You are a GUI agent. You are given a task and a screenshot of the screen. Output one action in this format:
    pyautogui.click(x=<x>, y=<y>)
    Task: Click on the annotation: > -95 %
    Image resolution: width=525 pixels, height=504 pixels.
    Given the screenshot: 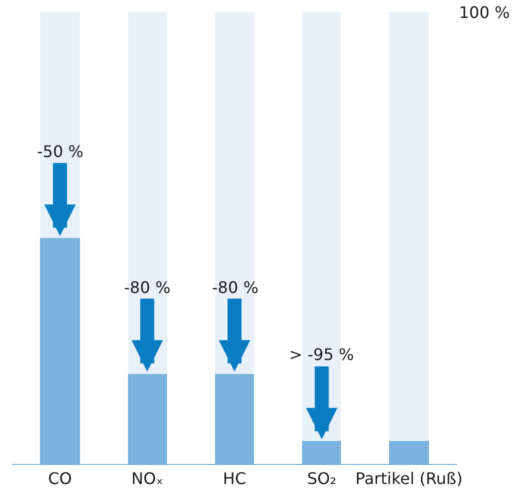 What is the action you would take?
    pyautogui.click(x=321, y=354)
    